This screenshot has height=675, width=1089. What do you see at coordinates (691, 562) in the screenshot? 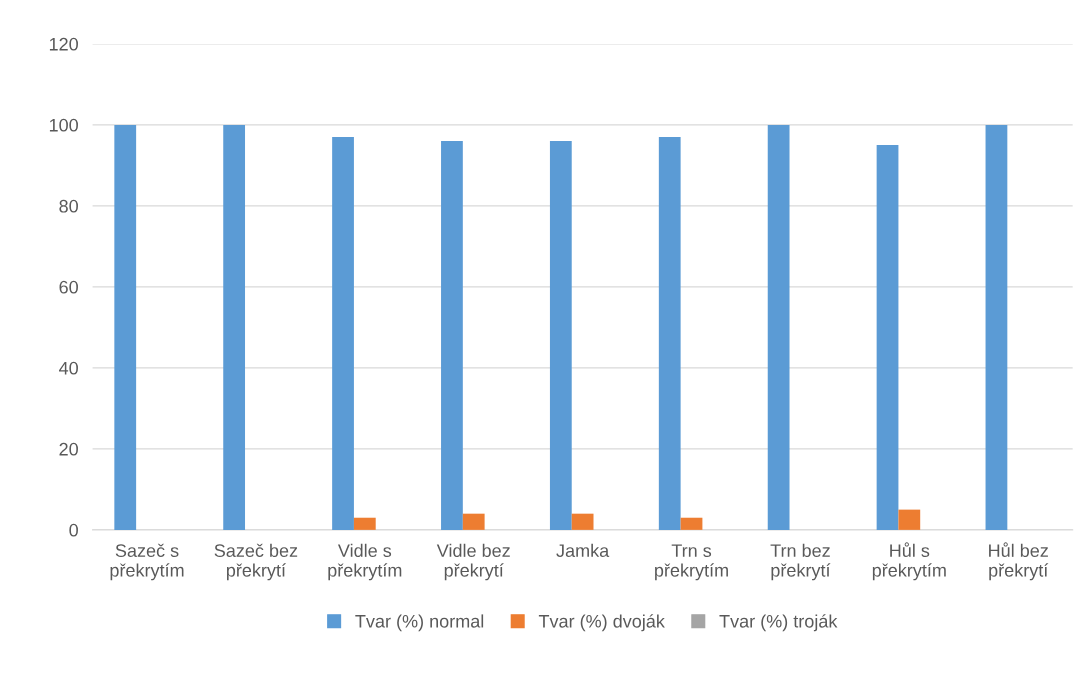
I see `x-tick-label: Trn s překrytím` at bounding box center [691, 562].